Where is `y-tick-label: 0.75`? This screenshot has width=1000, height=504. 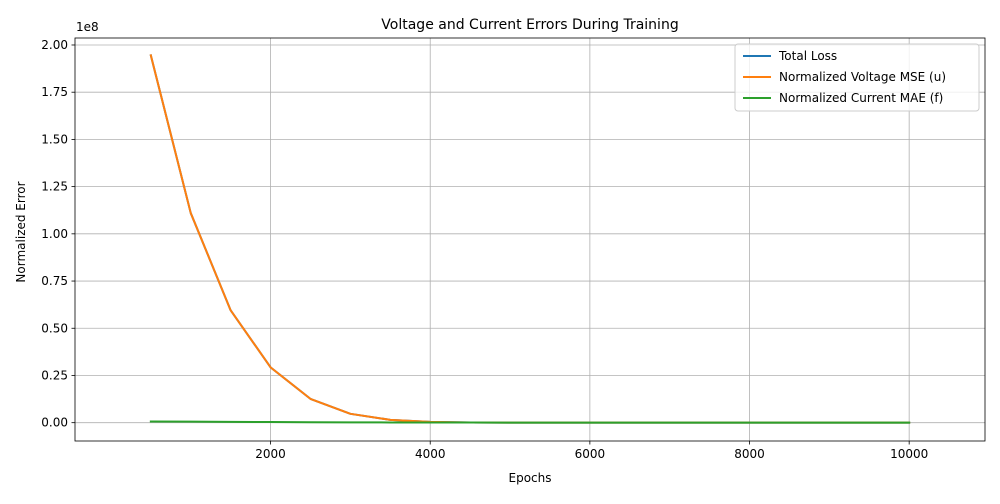
y-tick-label: 0.75 is located at coordinates (54, 281).